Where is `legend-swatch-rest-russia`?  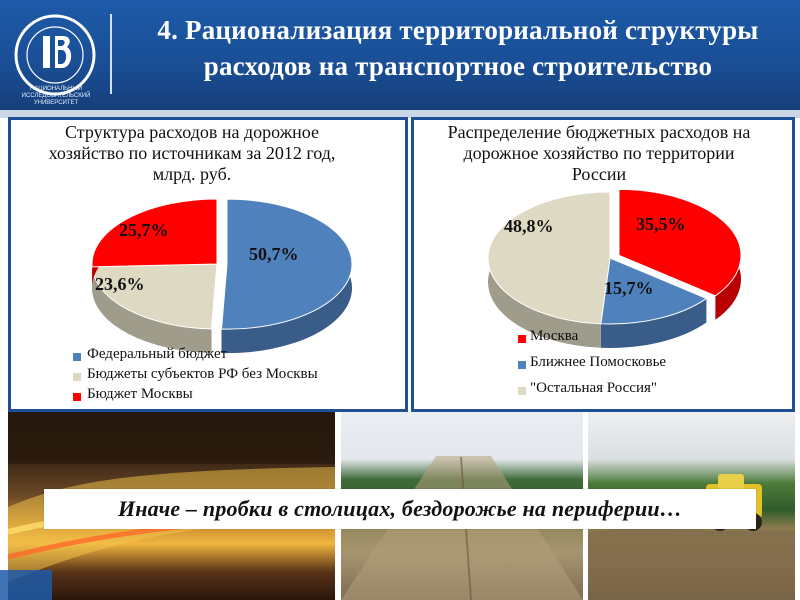 legend-swatch-rest-russia is located at coordinates (522, 391).